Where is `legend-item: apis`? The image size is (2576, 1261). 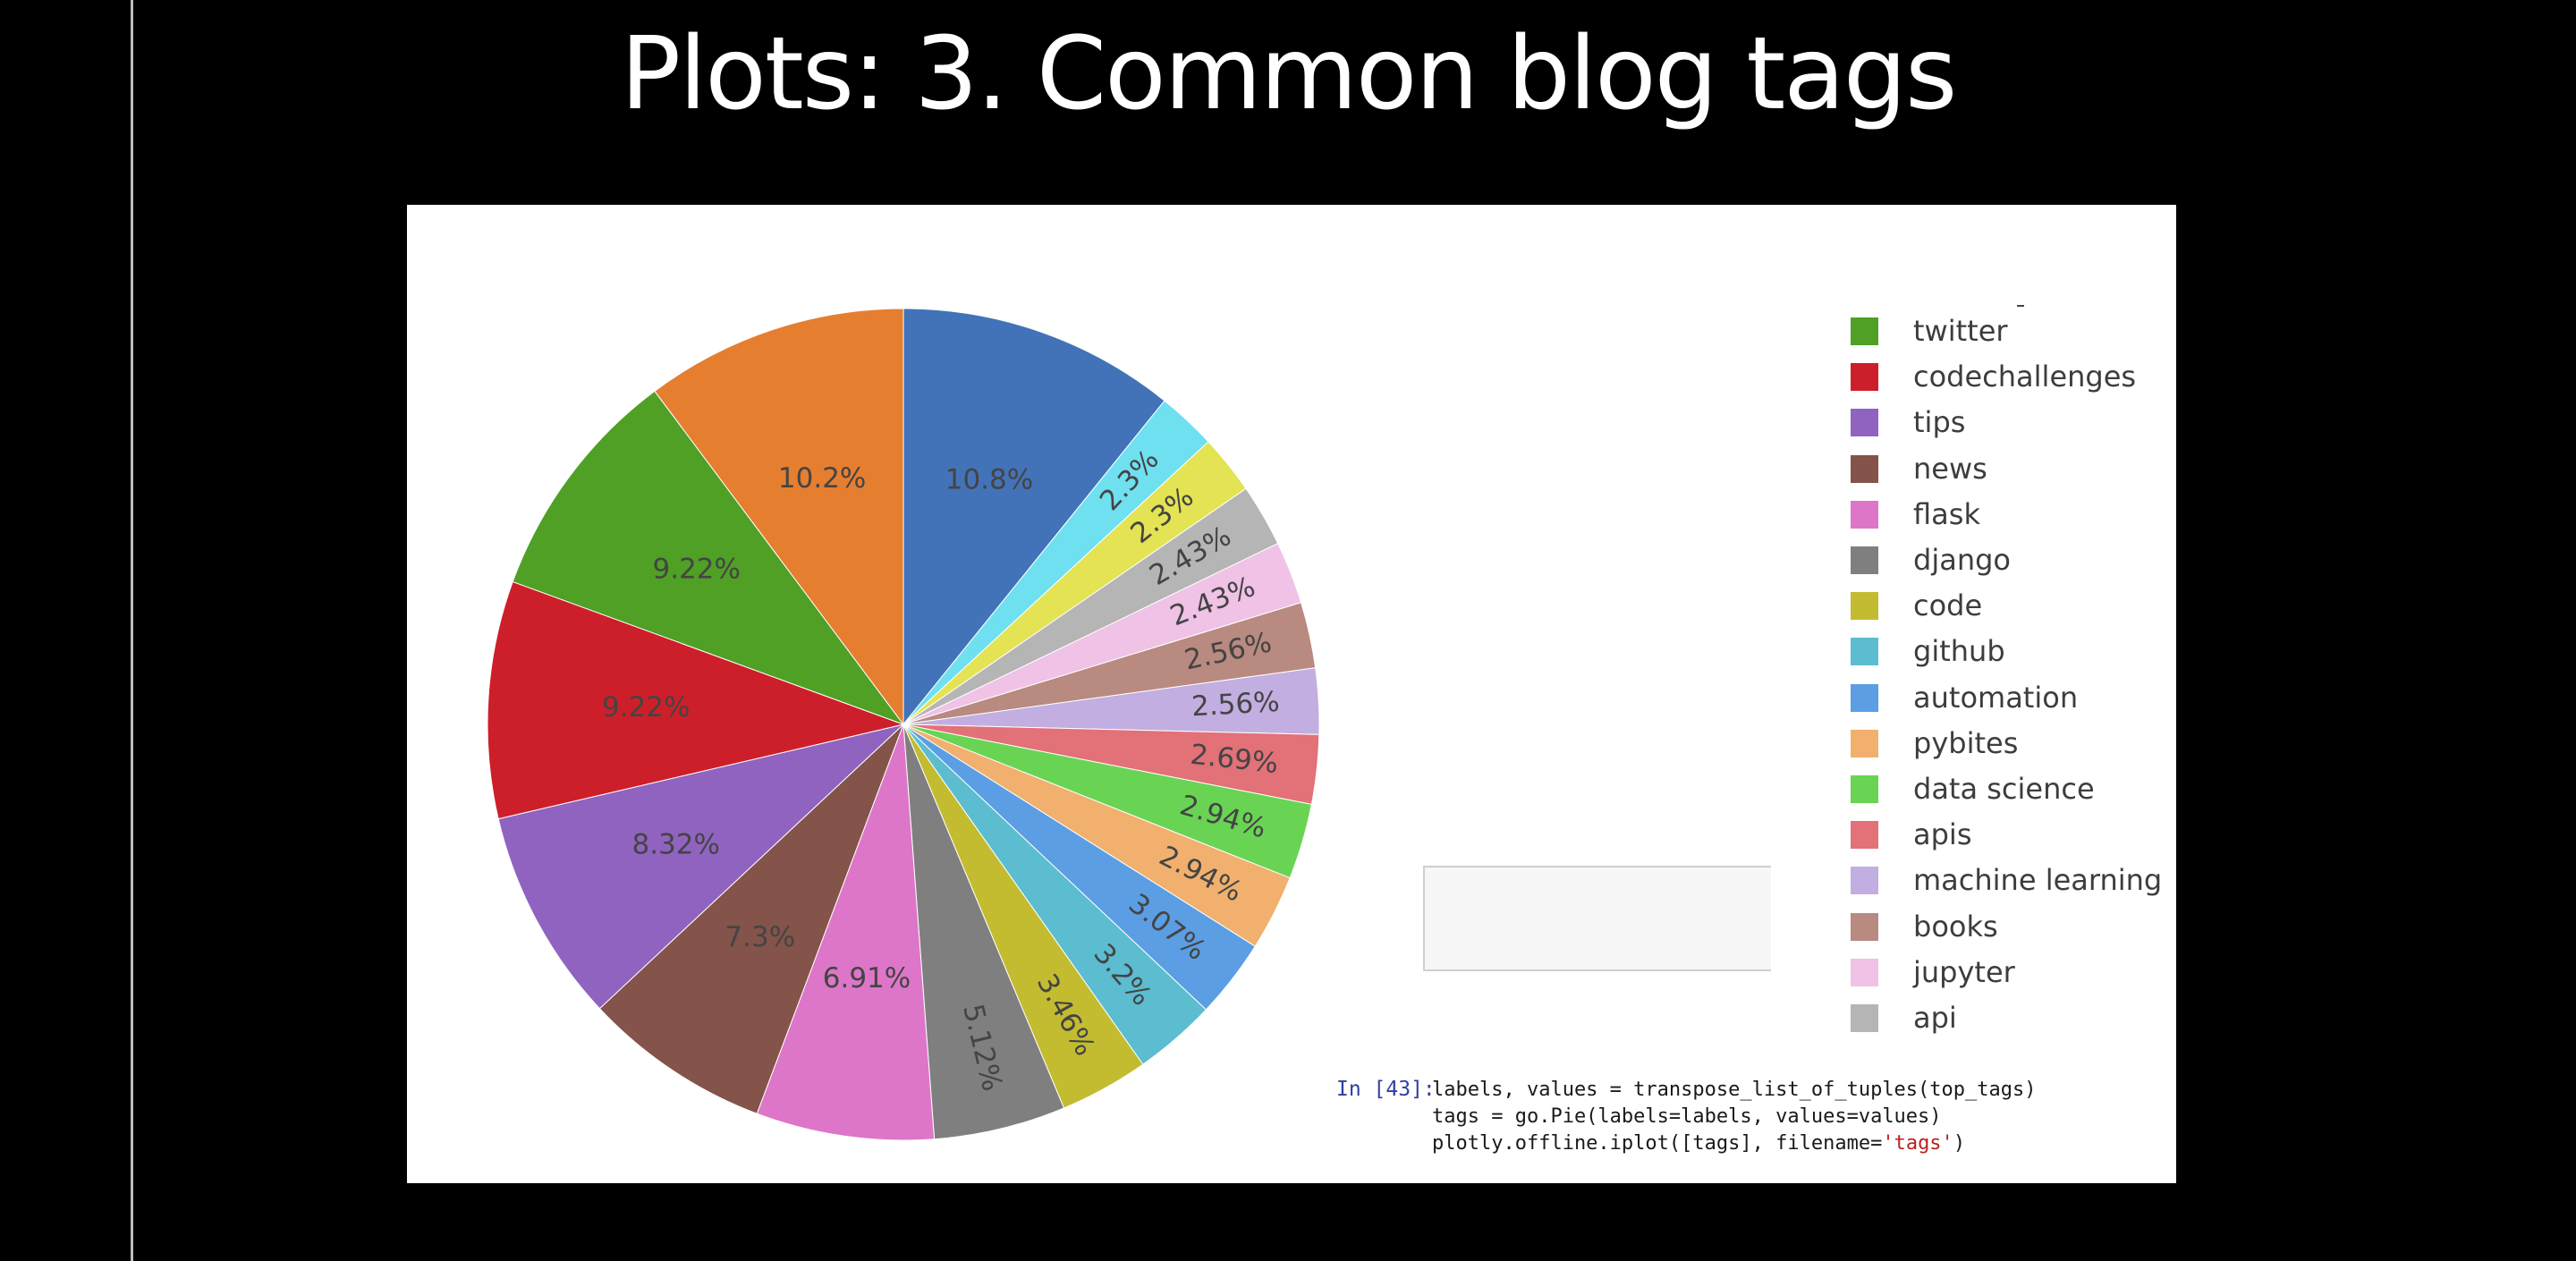
legend-item: apis is located at coordinates (2012, 835).